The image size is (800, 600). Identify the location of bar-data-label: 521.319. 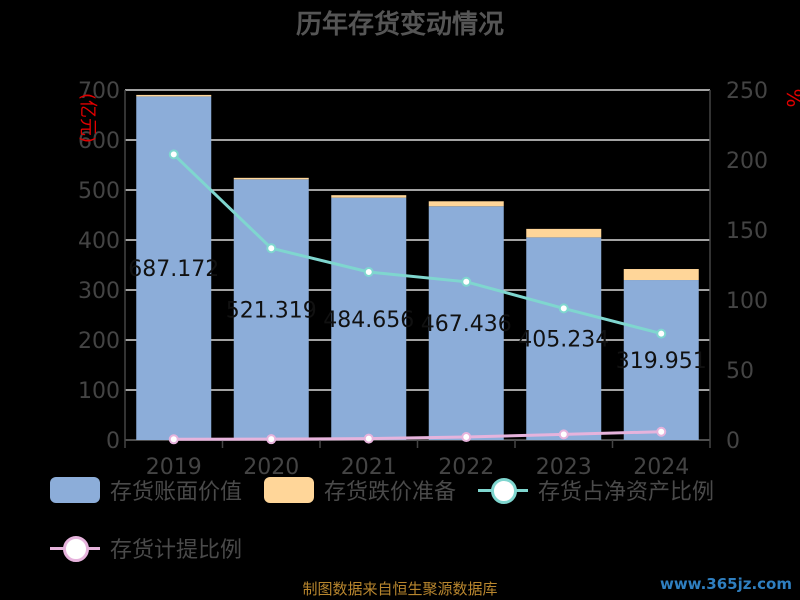
(271, 311).